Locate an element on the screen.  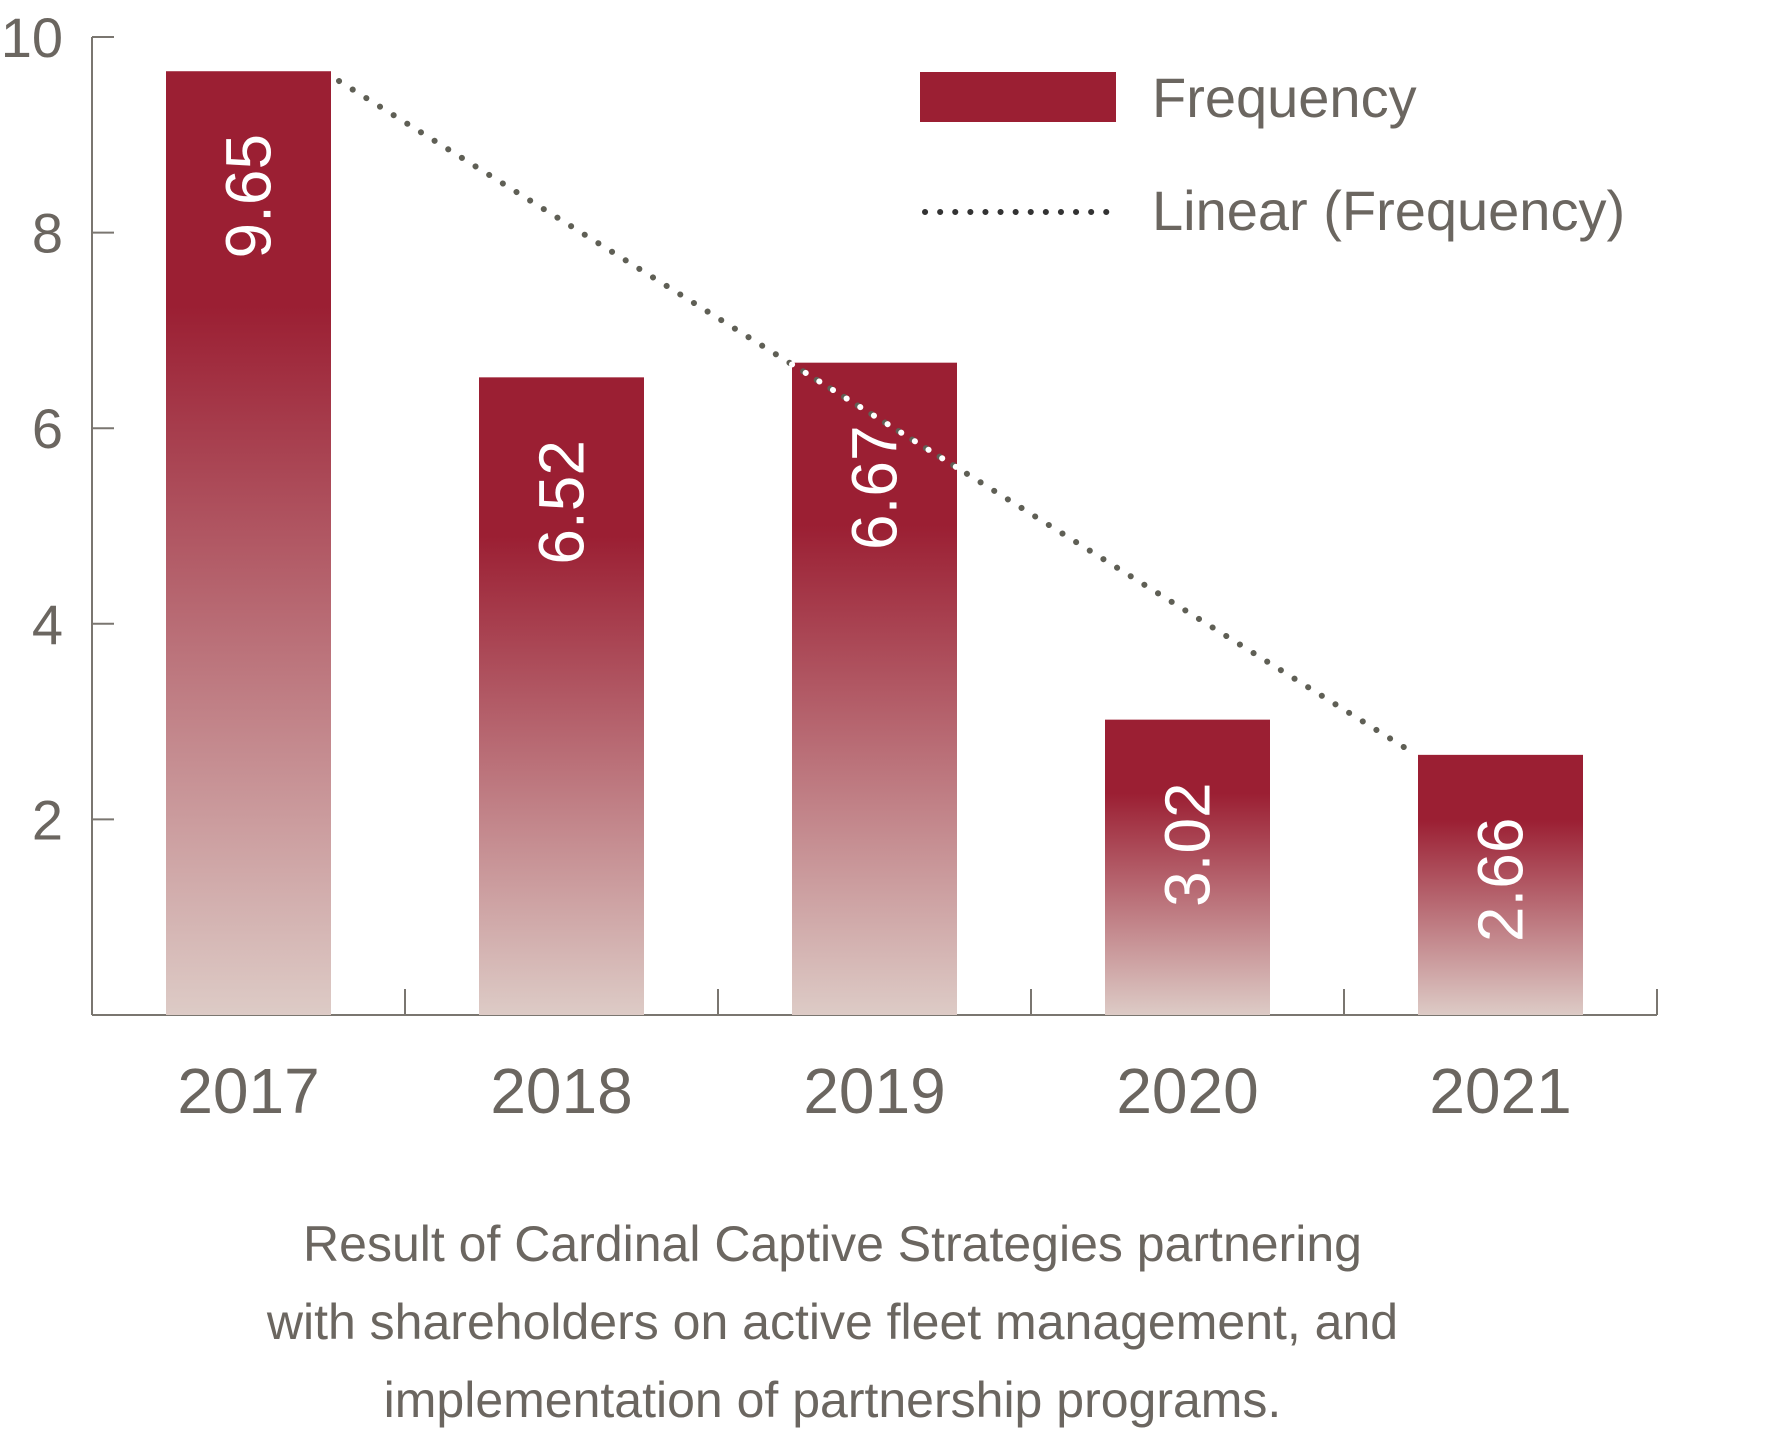
y-tick-label: 10 is located at coordinates (32, 37).